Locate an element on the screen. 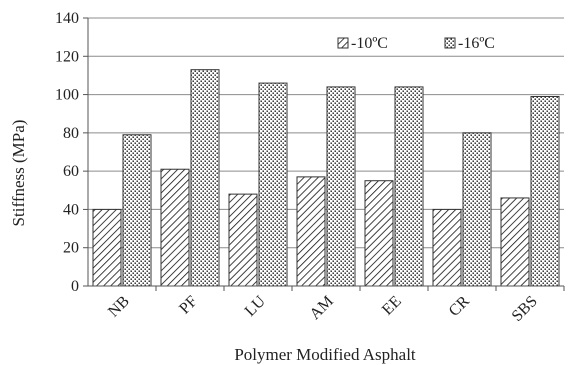 This screenshot has height=365, width=581. legend-label: -10ºC is located at coordinates (369, 43).